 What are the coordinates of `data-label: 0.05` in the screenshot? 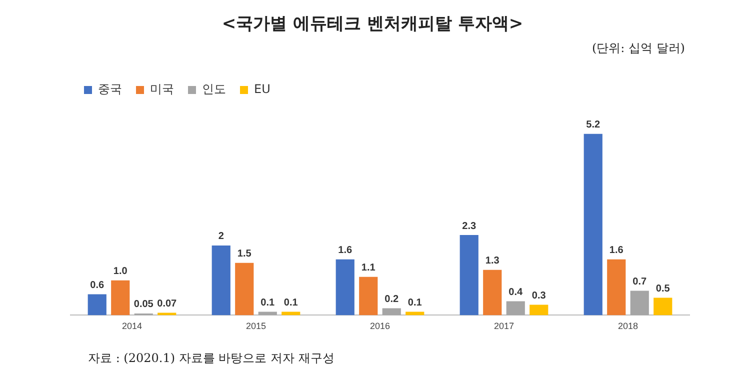 It's located at (144, 304).